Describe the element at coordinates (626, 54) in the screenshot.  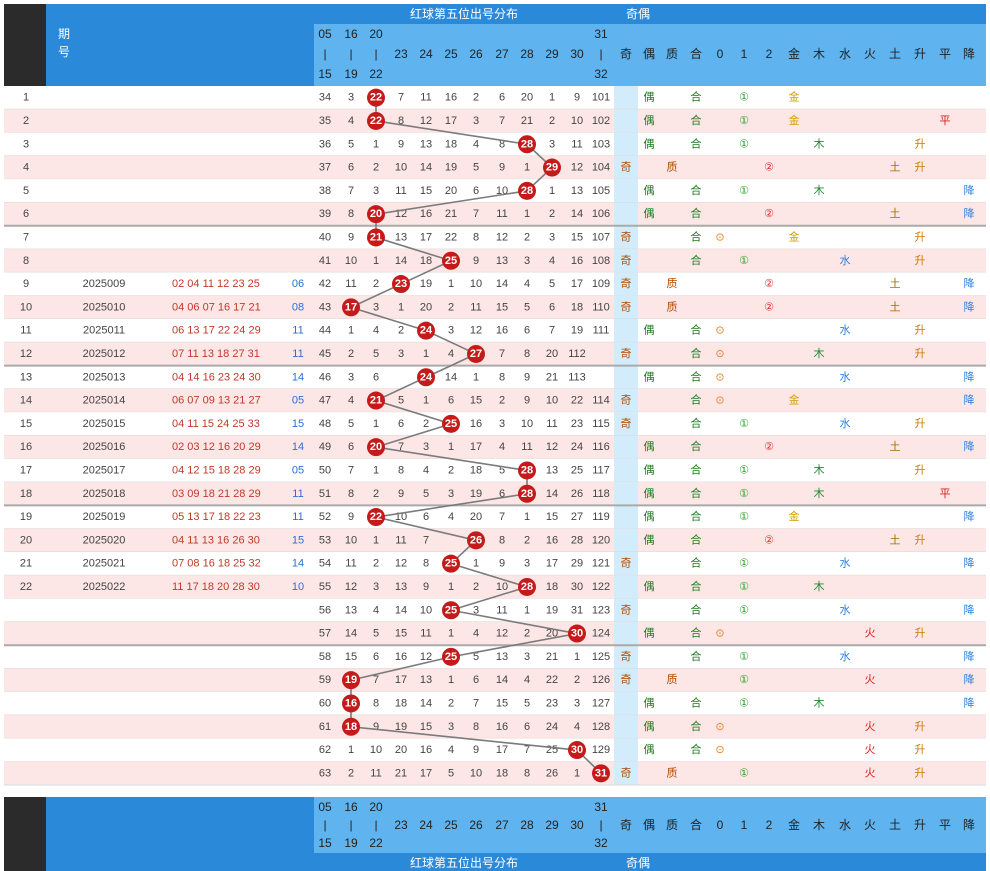
I see `attr-col-header: 奇` at that location.